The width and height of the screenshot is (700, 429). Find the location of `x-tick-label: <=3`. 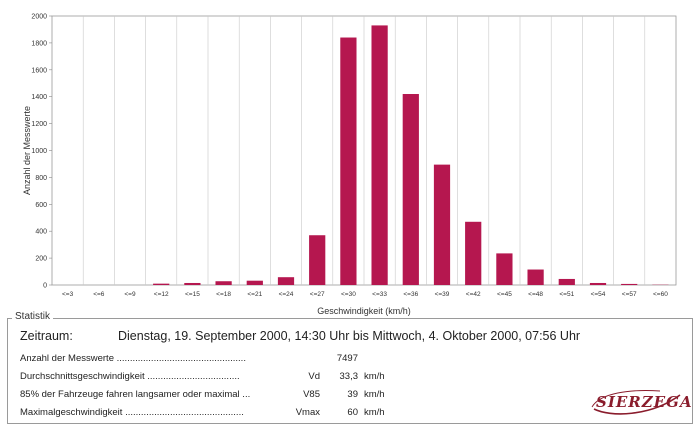

x-tick-label: <=3 is located at coordinates (68, 294).